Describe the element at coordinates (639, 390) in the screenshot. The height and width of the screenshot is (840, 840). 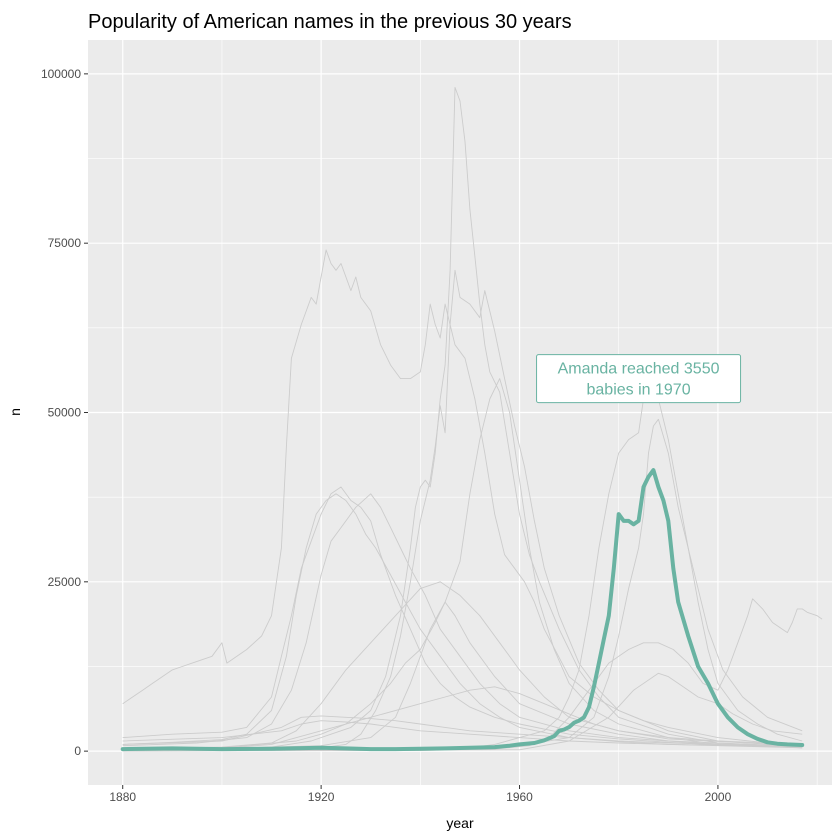
I see `annotation-line-2: babies in 1970` at that location.